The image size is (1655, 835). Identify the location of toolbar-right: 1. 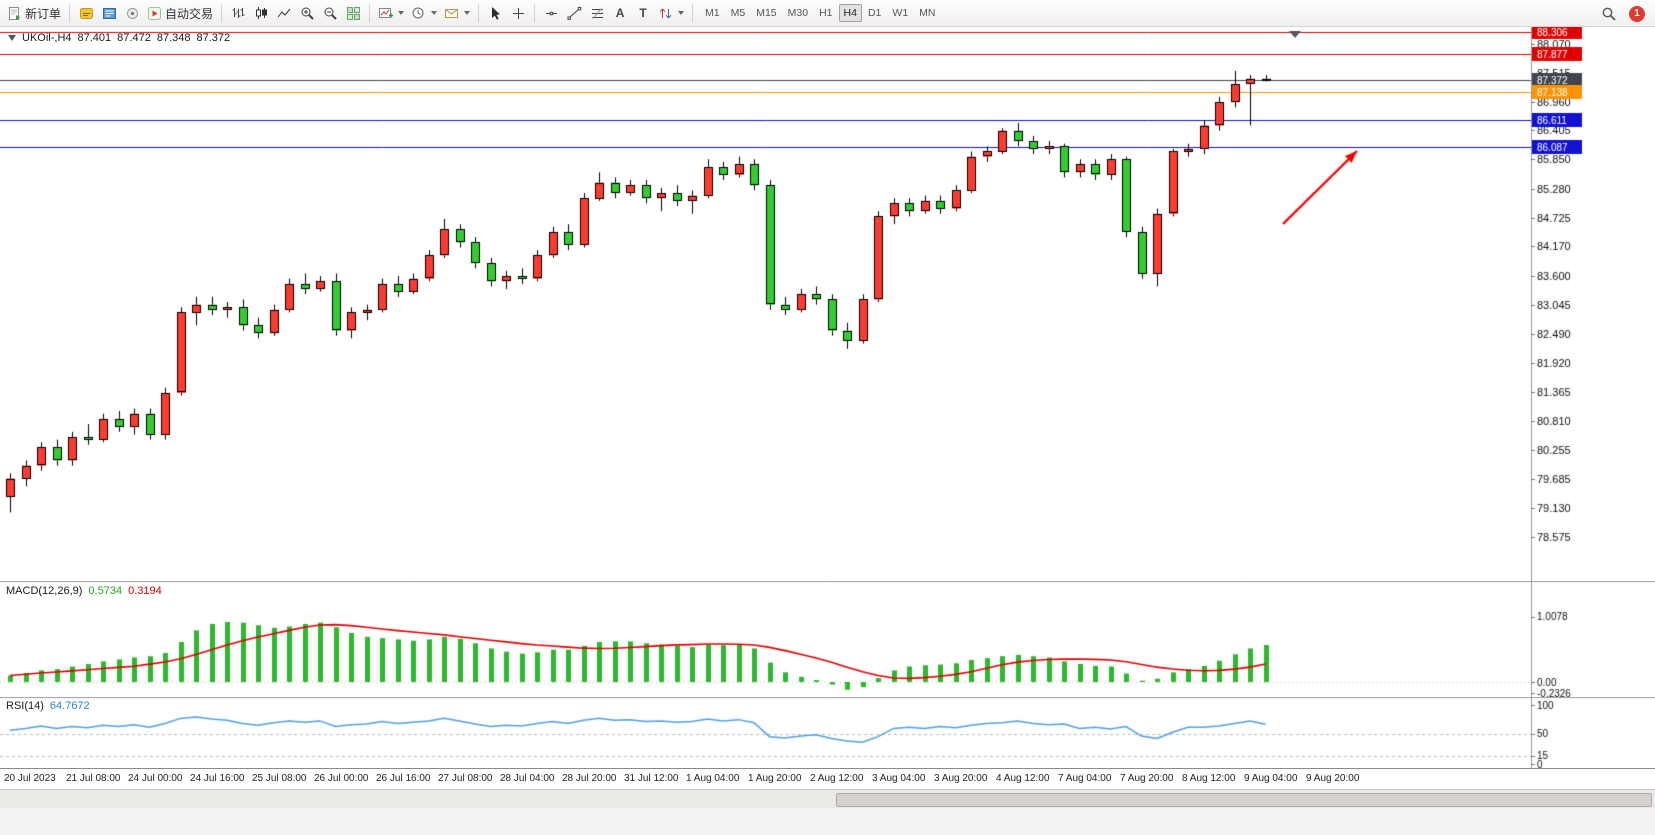
(1621, 13).